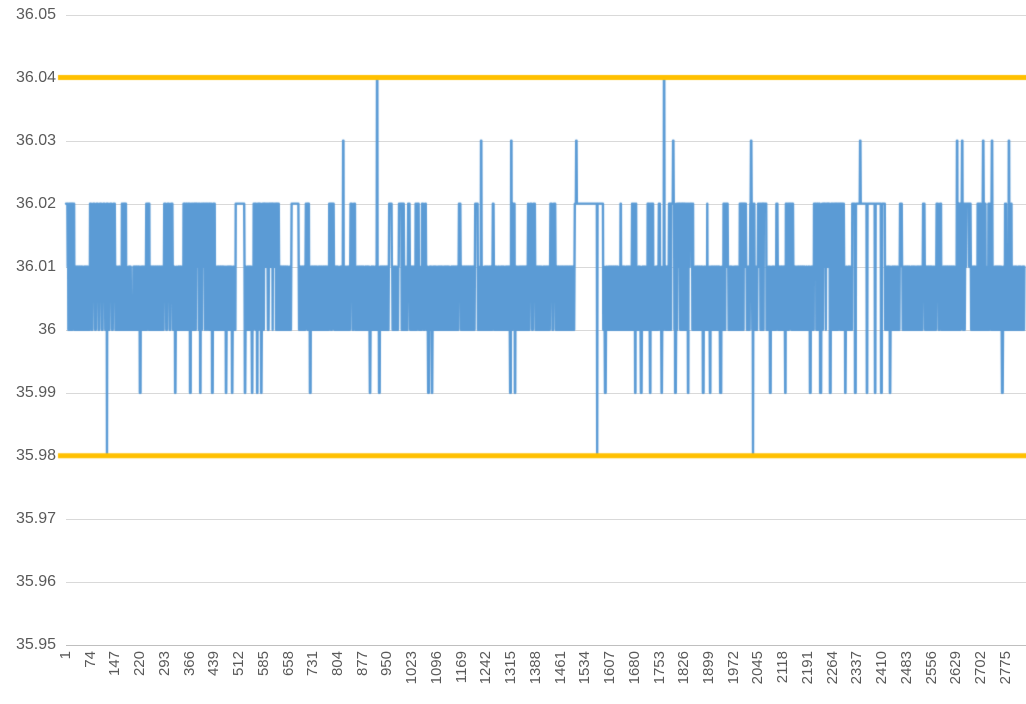 The width and height of the screenshot is (1026, 704). I want to click on x-axis-label: 1096, so click(436, 668).